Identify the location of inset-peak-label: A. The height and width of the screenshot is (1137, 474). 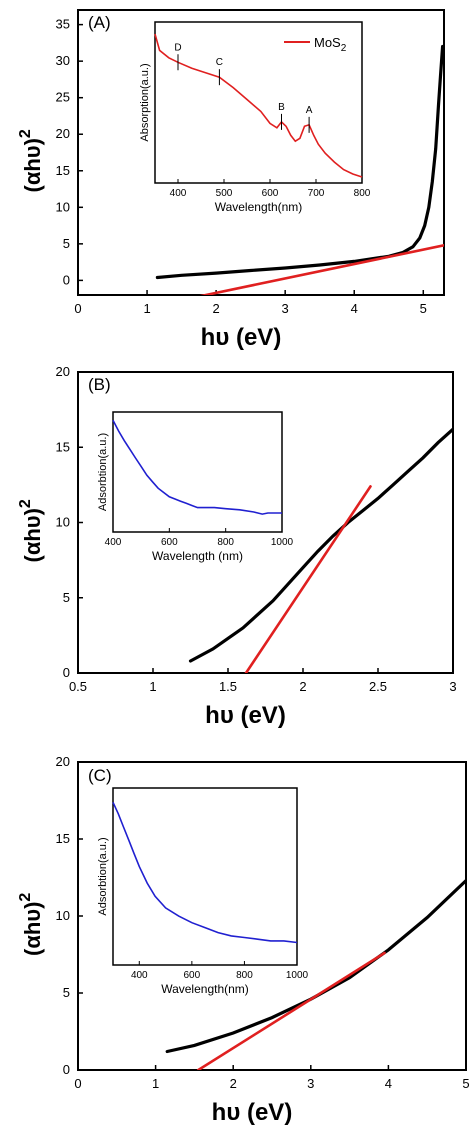
(309, 110).